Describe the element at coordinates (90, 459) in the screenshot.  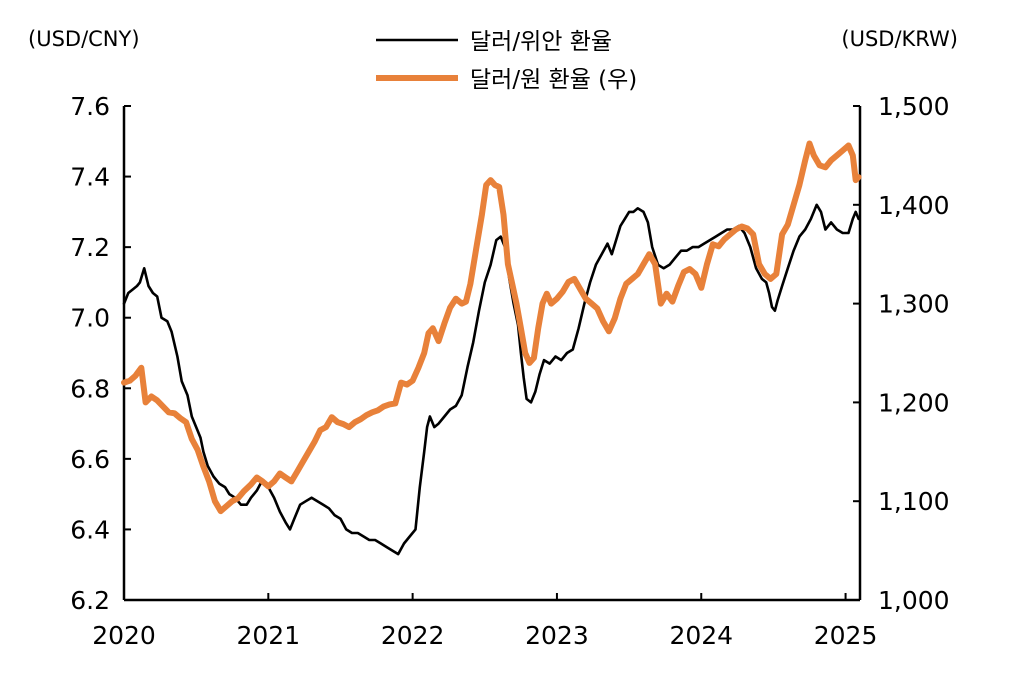
I see `left-tick-label: 6.6` at that location.